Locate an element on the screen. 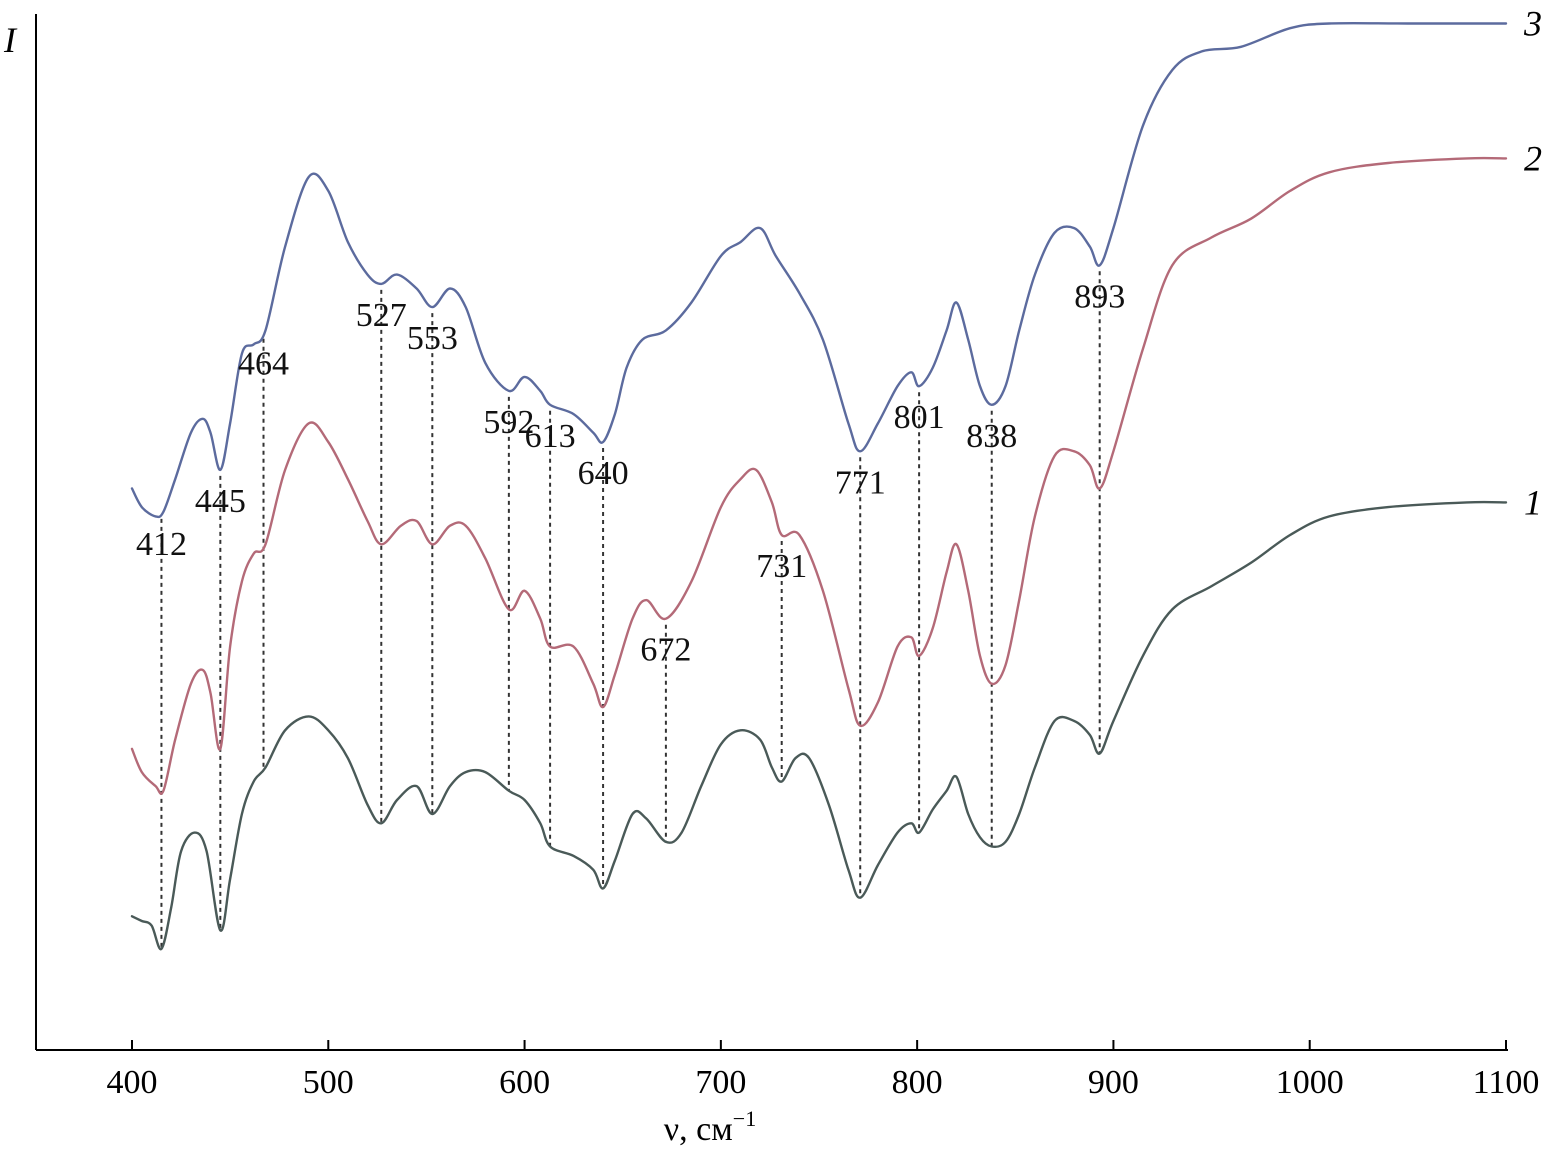 The width and height of the screenshot is (1548, 1153). peak-label-838: 838 is located at coordinates (991, 436).